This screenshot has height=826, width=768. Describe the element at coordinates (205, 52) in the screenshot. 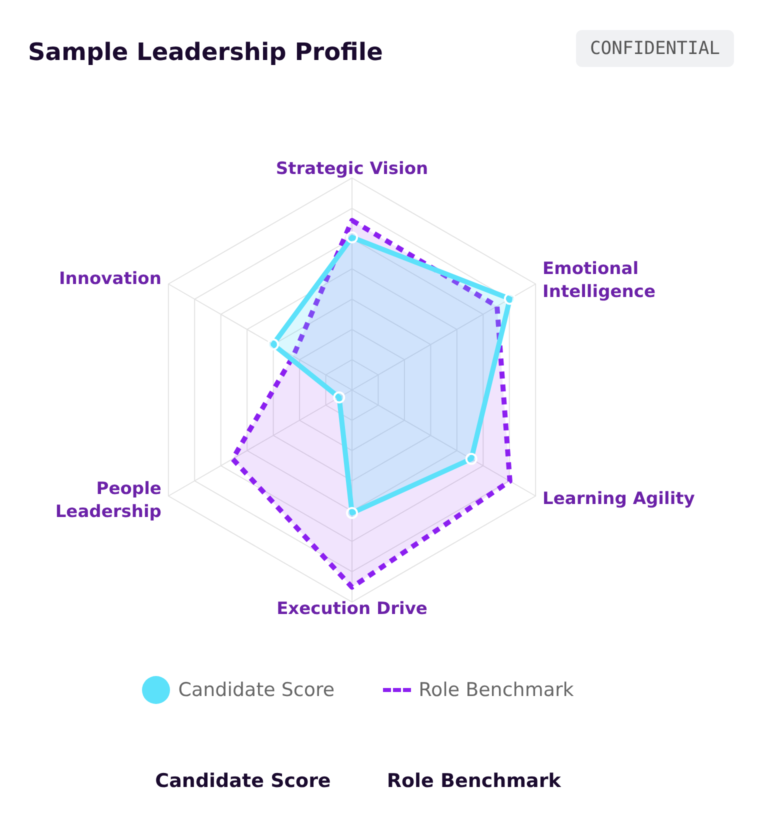

I see `chart-title: Sample Leadership Profile` at that location.